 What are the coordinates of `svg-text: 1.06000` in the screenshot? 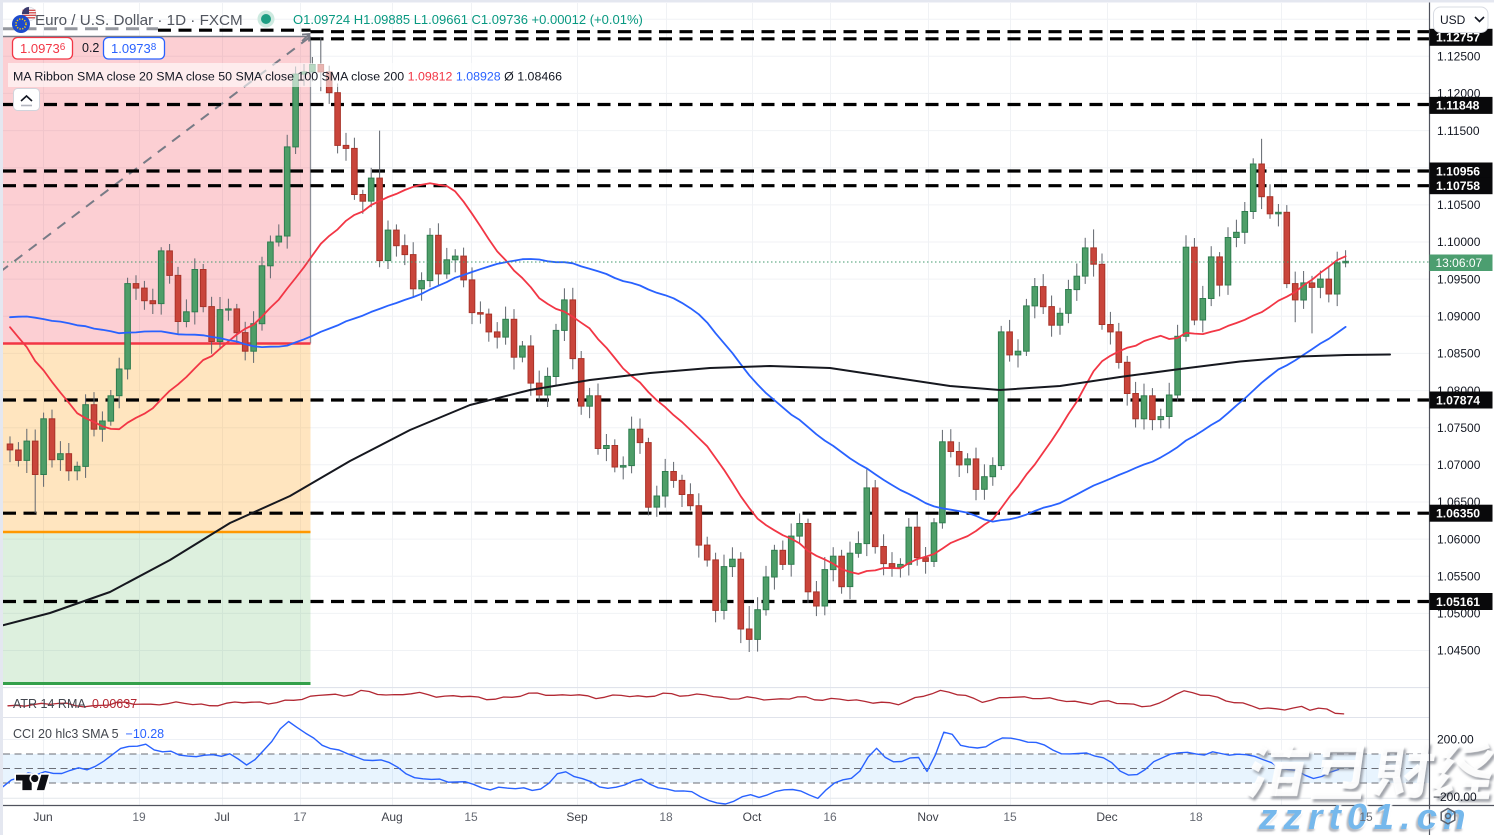 It's located at (1459, 539).